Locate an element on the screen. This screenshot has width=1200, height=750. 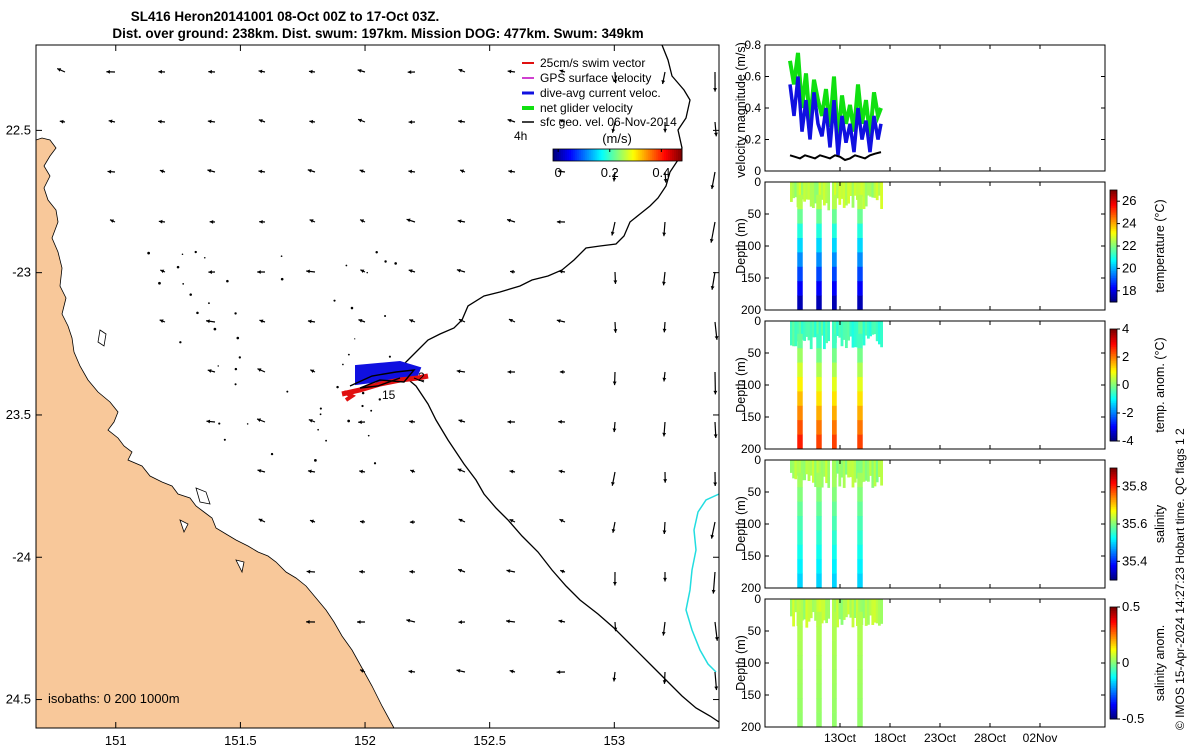
map-xtick-label: 152 is located at coordinates (365, 740).